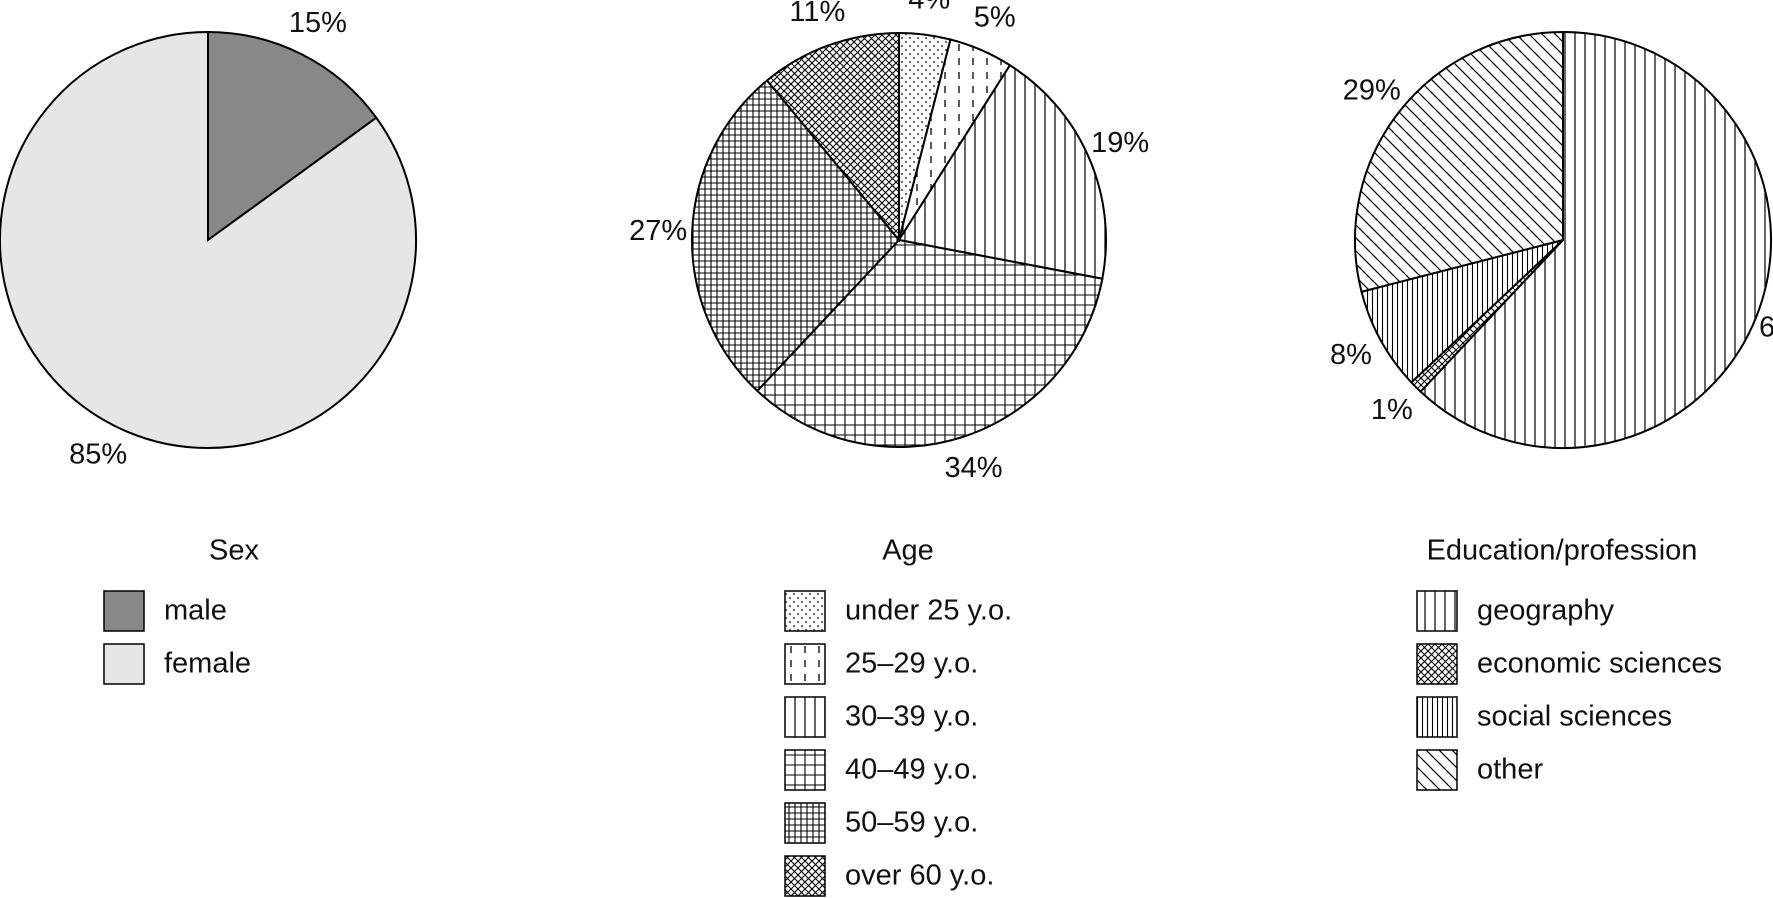 This screenshot has width=1773, height=898. Describe the element at coordinates (1510, 770) in the screenshot. I see `legend-label: other` at that location.